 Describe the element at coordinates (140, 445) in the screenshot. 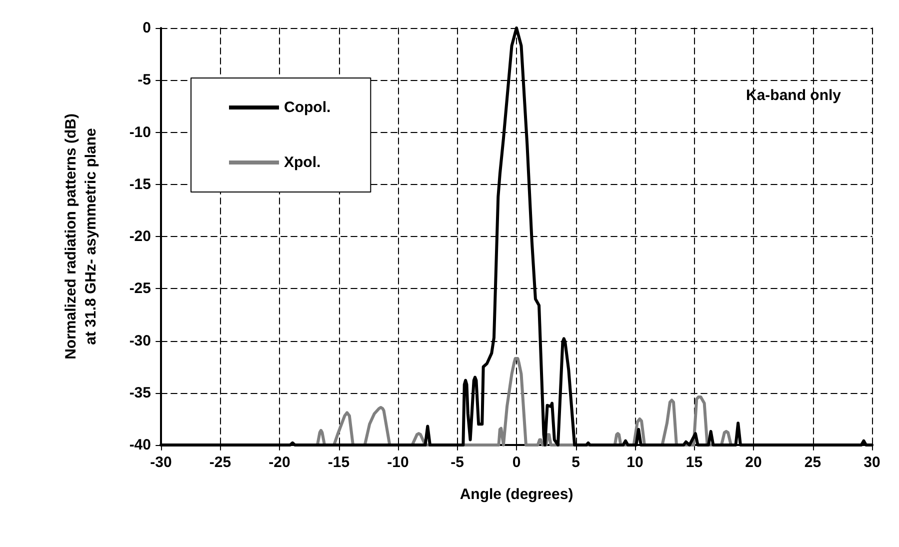

I see `y-tick-label: -40` at that location.